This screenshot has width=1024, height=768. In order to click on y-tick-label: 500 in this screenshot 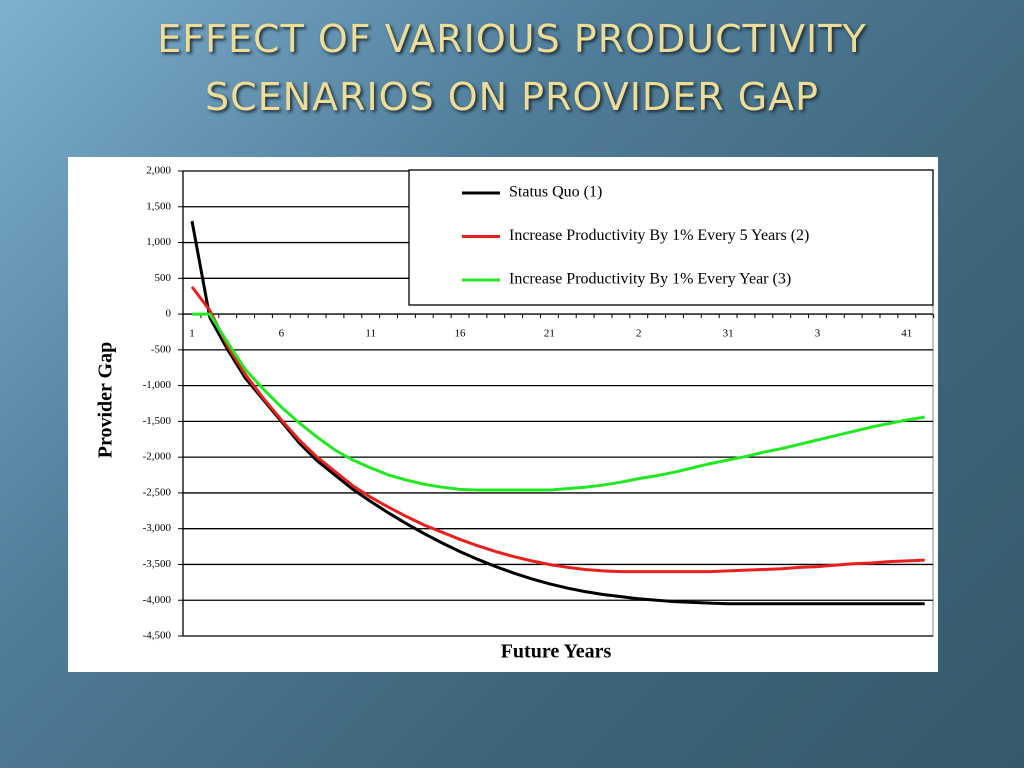, I will do `click(163, 278)`.